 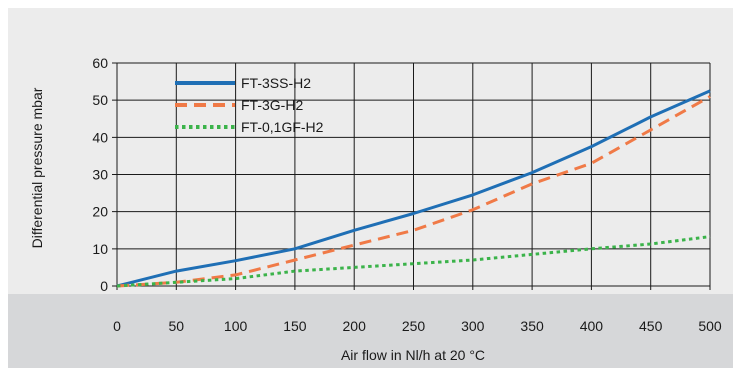 What do you see at coordinates (532, 326) in the screenshot?
I see `x-tick-label: 350` at bounding box center [532, 326].